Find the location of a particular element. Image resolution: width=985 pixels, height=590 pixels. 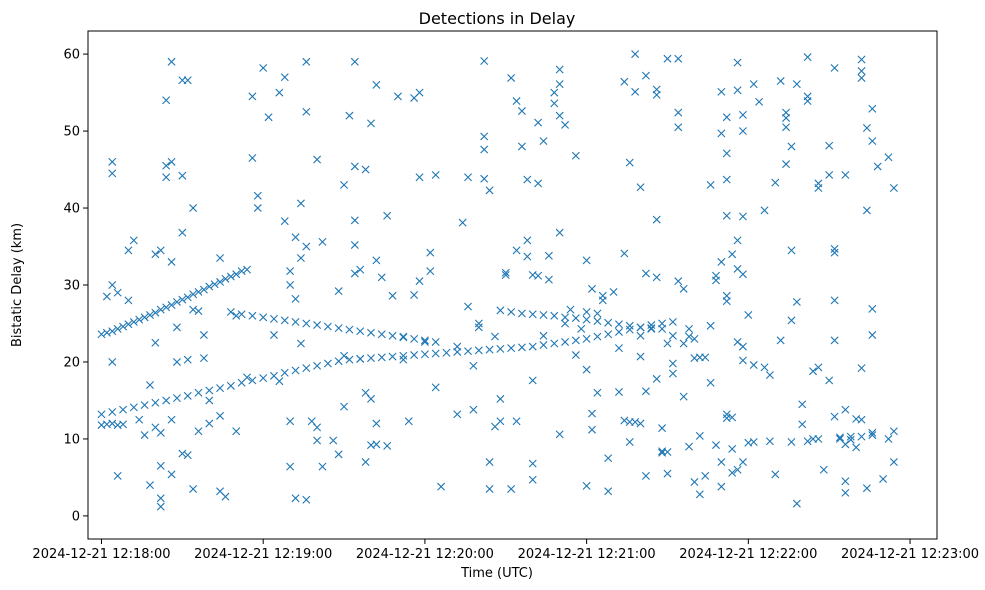

y-tick-label: 20 is located at coordinates (71, 362).